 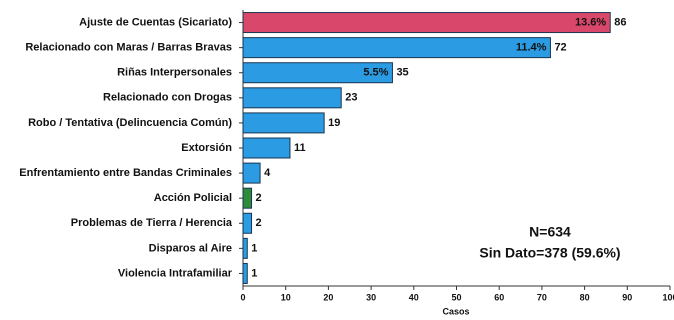 What do you see at coordinates (300, 148) in the screenshot?
I see `value-label: 11` at bounding box center [300, 148].